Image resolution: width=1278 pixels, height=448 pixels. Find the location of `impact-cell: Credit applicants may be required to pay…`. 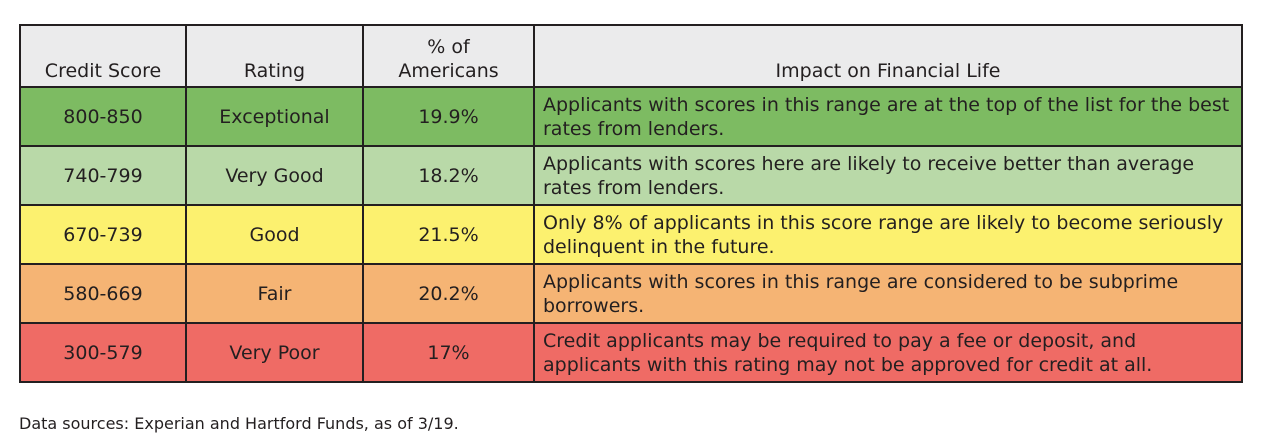

impact-cell: Credit applicants may be required to pay… is located at coordinates (888, 352).